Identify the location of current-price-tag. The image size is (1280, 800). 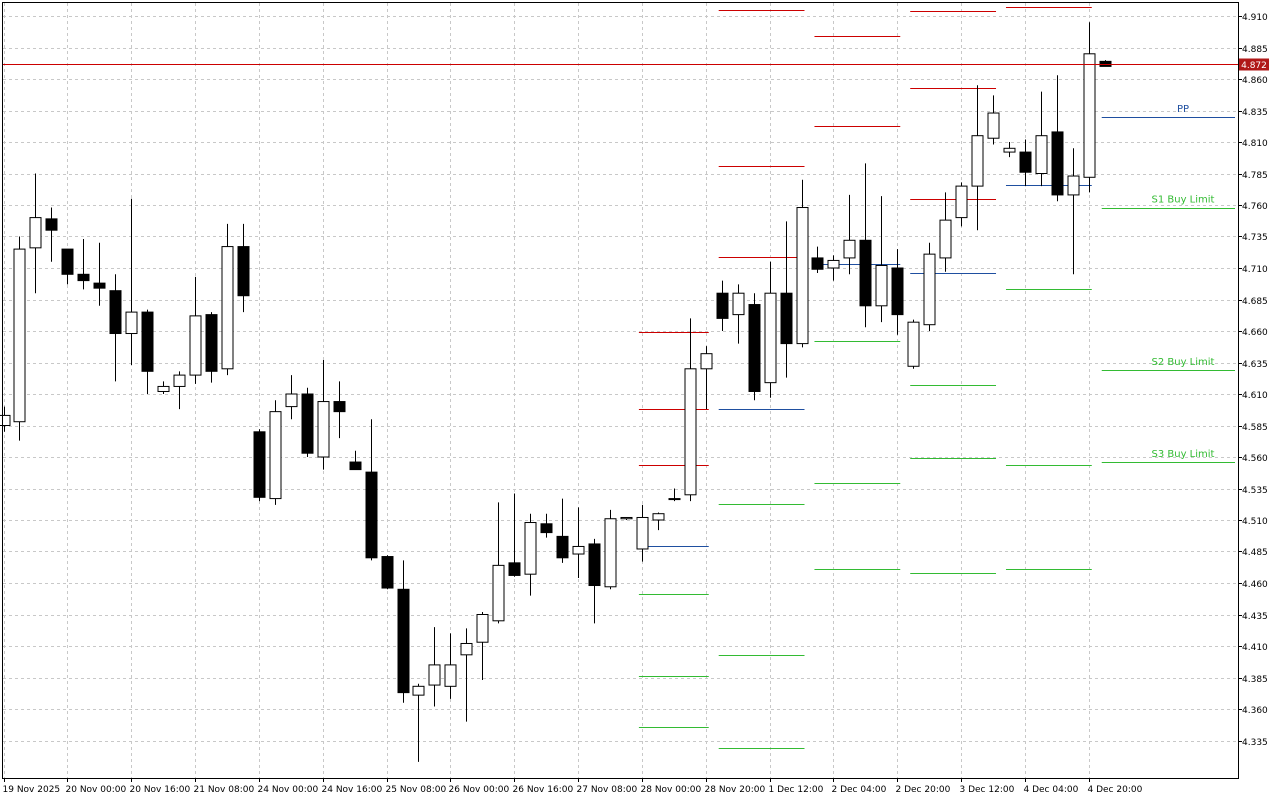
(1254, 64).